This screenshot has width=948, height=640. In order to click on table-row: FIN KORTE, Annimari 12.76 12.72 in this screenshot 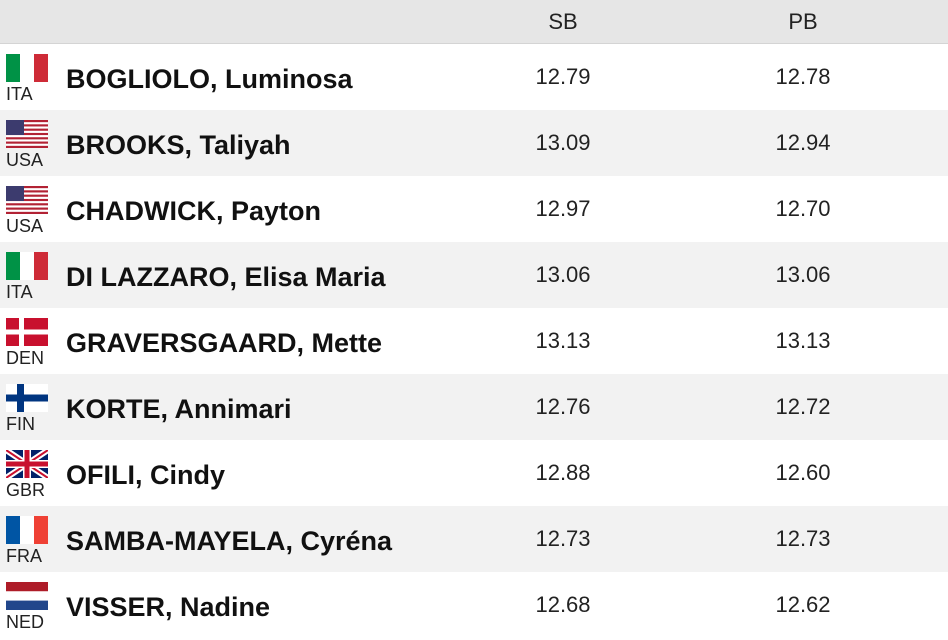, I will do `click(474, 407)`.